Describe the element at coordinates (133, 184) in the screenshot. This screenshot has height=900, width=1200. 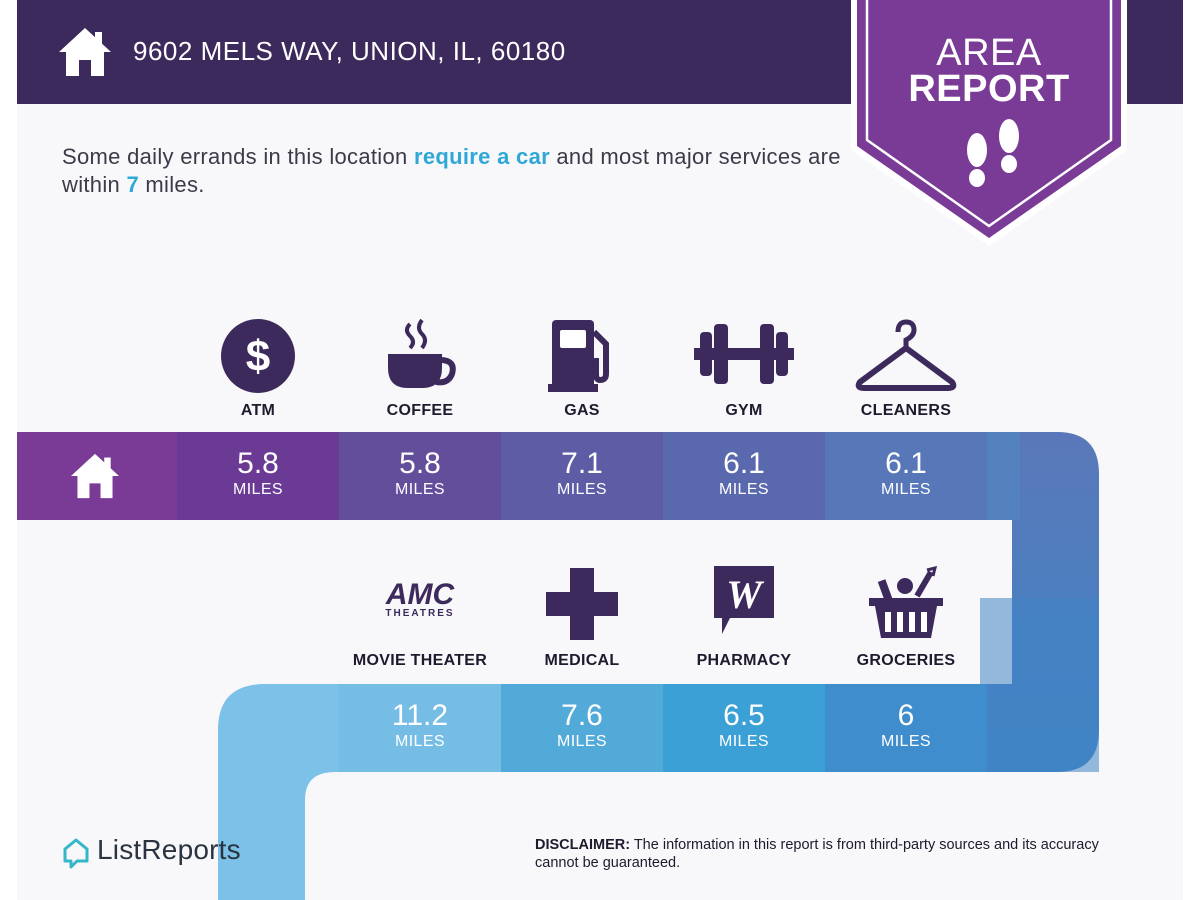
I see `intro-miles-value: 7` at that location.